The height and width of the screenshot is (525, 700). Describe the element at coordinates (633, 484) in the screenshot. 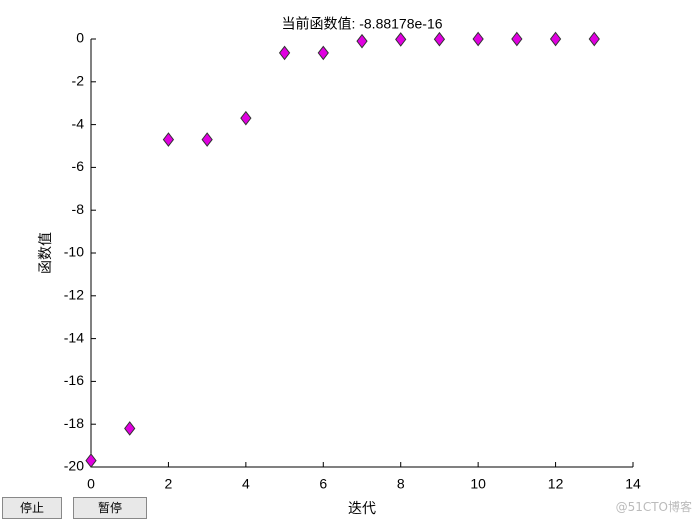

I see `x-tick-label: 14` at that location.